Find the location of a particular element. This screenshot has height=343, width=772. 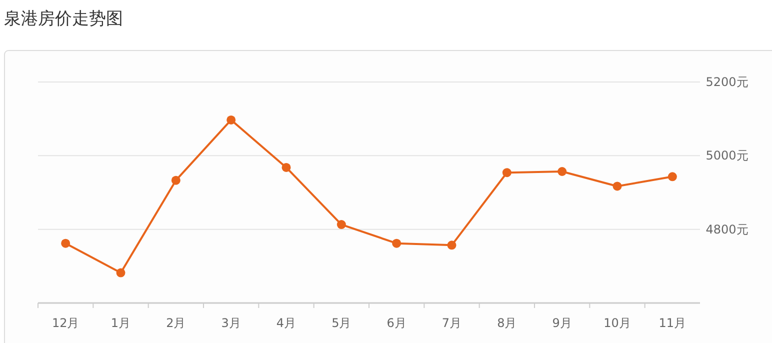

x-tick-label: 11月 is located at coordinates (672, 323).